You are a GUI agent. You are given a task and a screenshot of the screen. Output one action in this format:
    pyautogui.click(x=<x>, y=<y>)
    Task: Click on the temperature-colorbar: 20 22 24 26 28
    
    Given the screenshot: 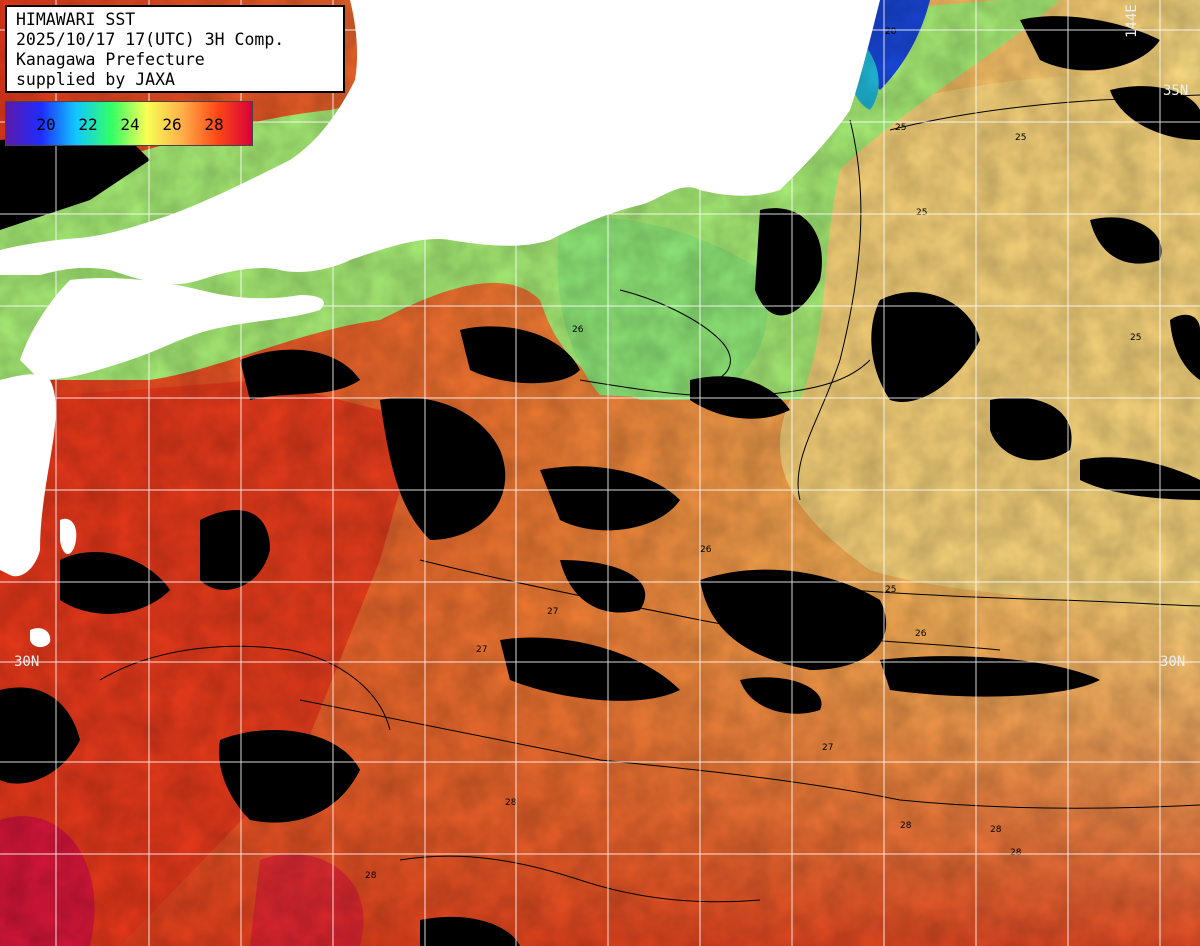 What is the action you would take?
    pyautogui.click(x=129, y=123)
    